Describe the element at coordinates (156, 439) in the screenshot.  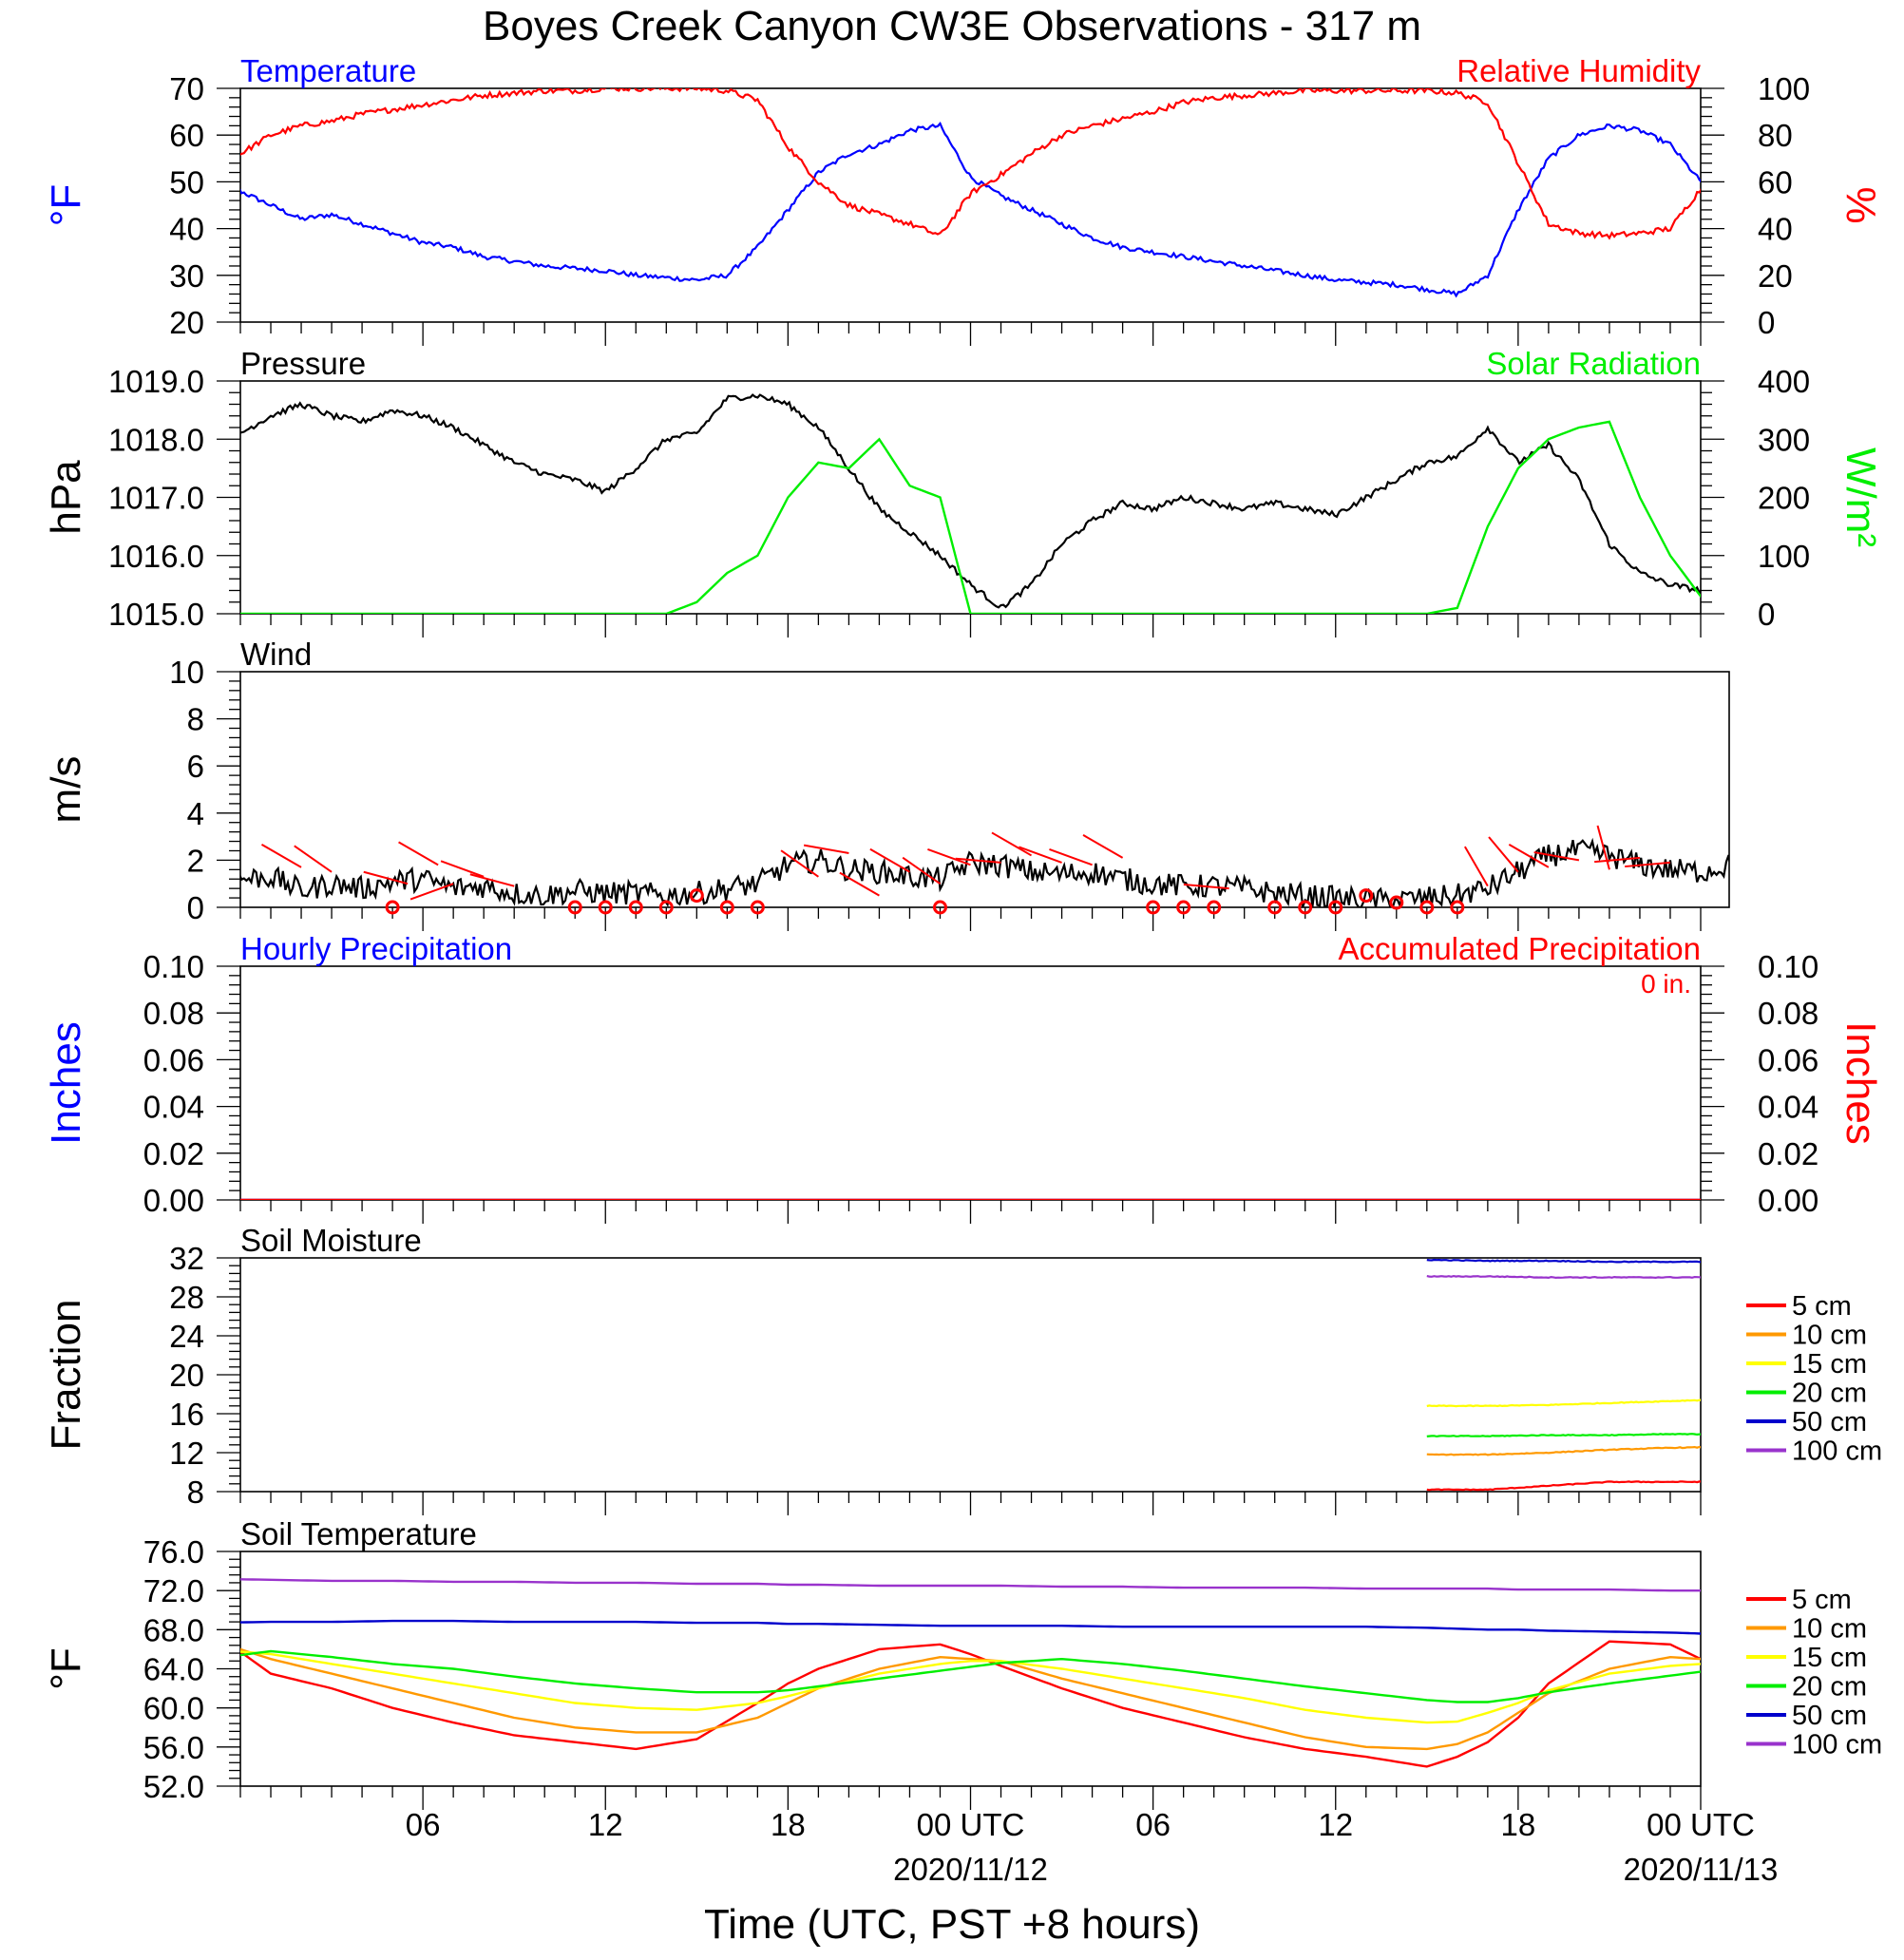
I see `y-tick-label: 1018.0` at that location.